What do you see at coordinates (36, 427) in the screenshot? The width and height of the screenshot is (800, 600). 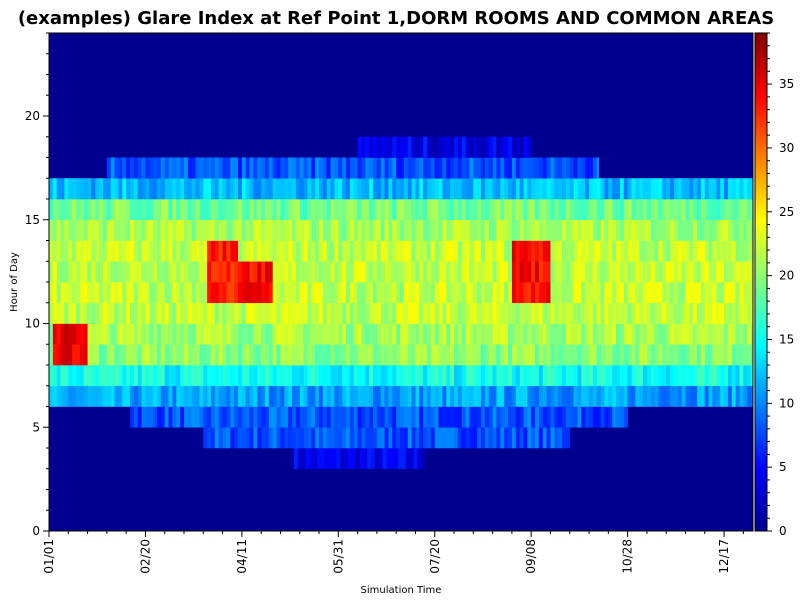 I see `y-tick-label: 5` at bounding box center [36, 427].